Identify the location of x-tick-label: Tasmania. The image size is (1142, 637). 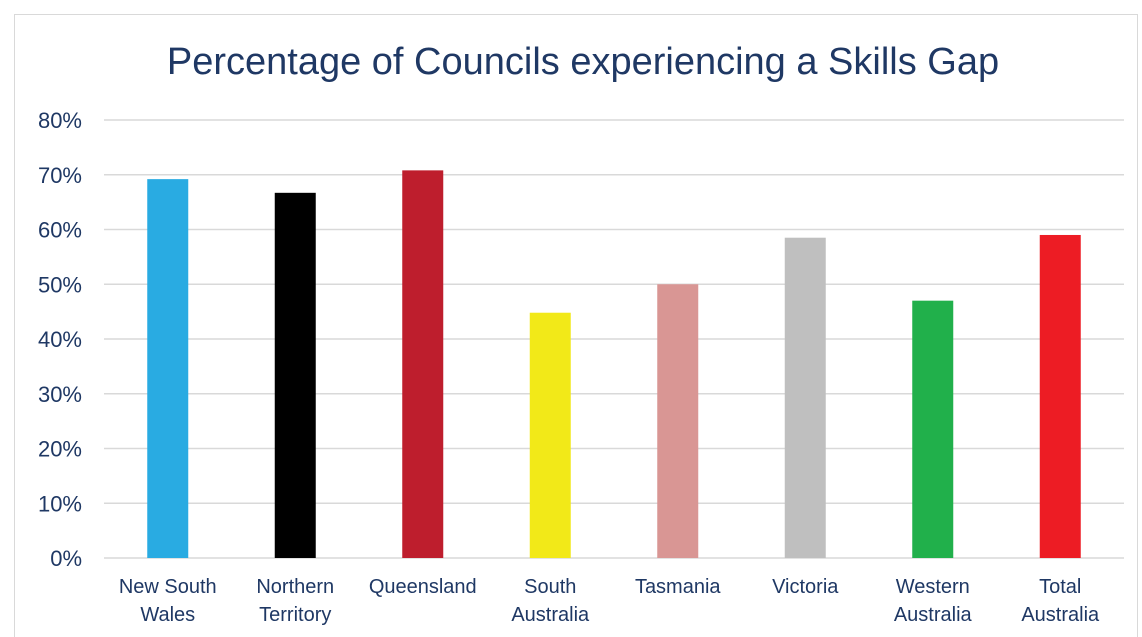
(678, 587).